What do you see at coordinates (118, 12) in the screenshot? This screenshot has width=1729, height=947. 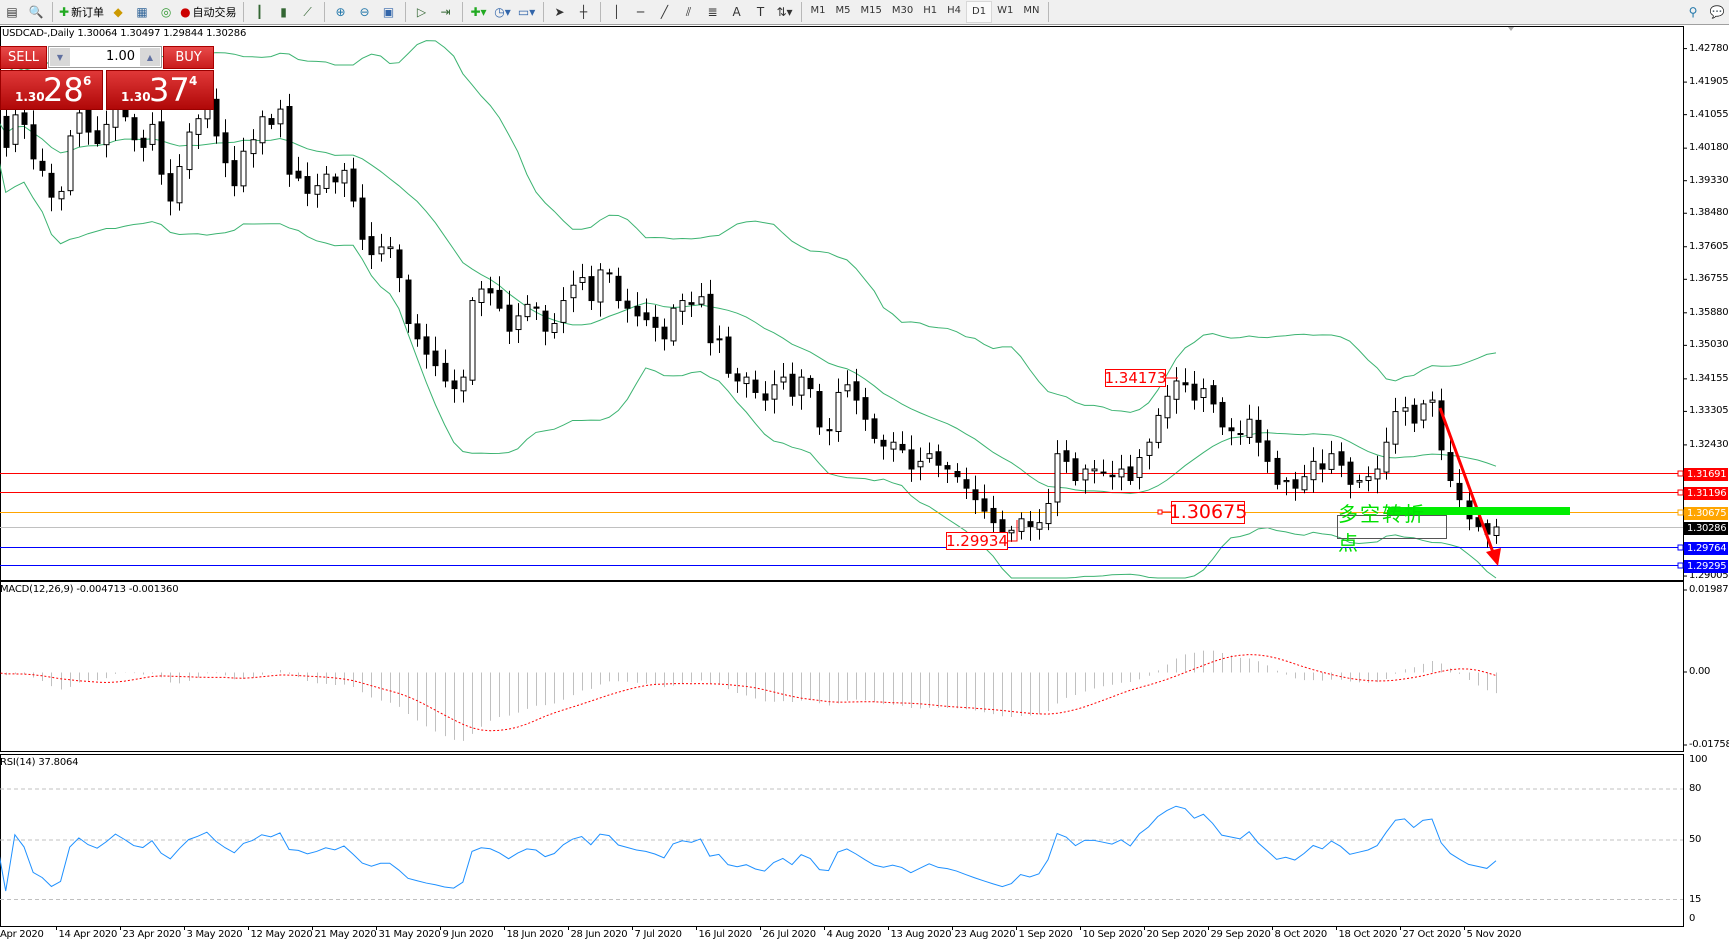 I see `meta-editor-icon: ◆` at bounding box center [118, 12].